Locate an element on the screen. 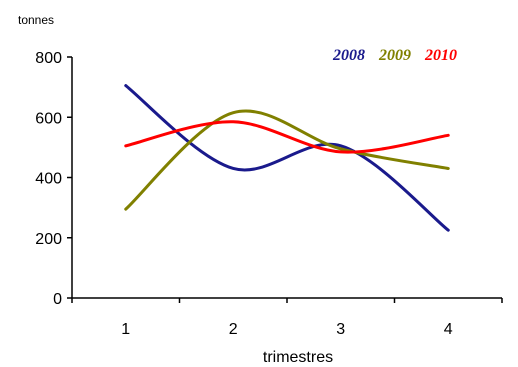  y-axis: 0 200 400 600 800 is located at coordinates (54, 179).